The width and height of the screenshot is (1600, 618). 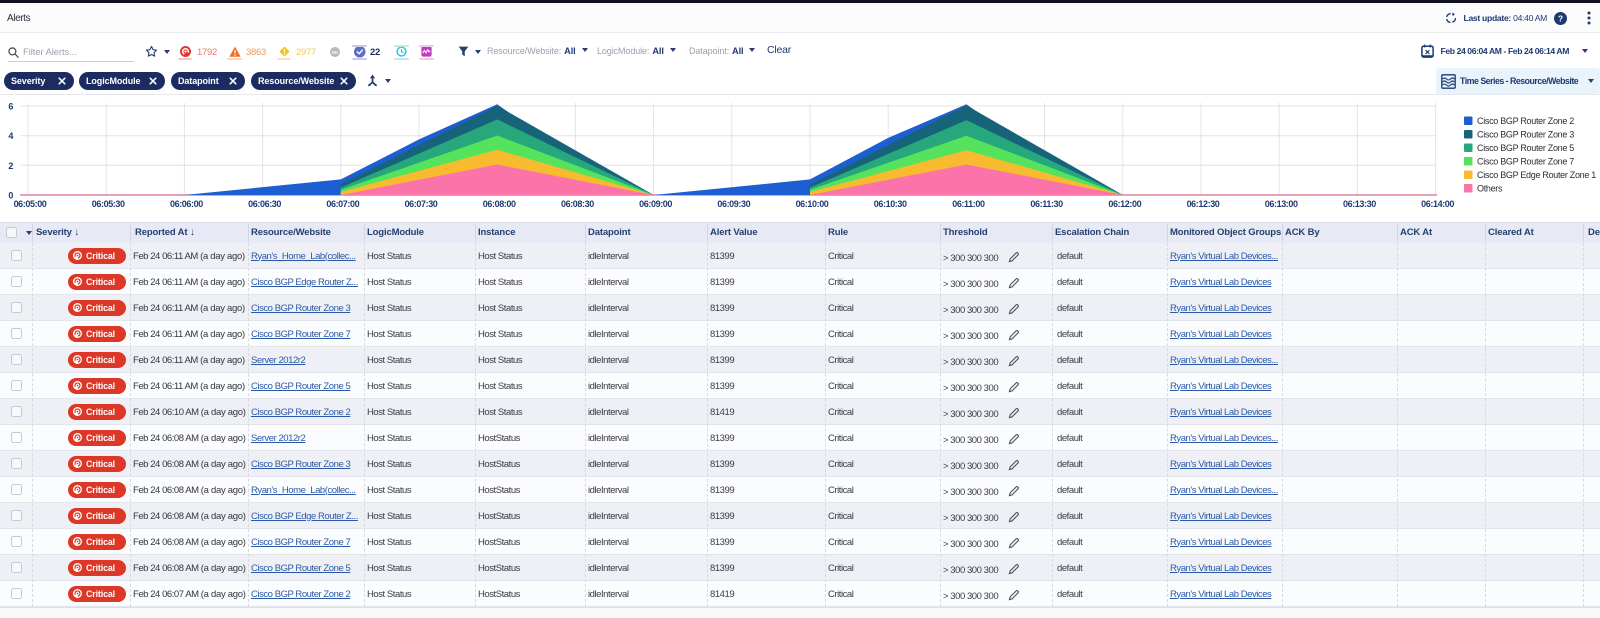 I want to click on svg-text: 06:06:00, so click(x=186, y=204).